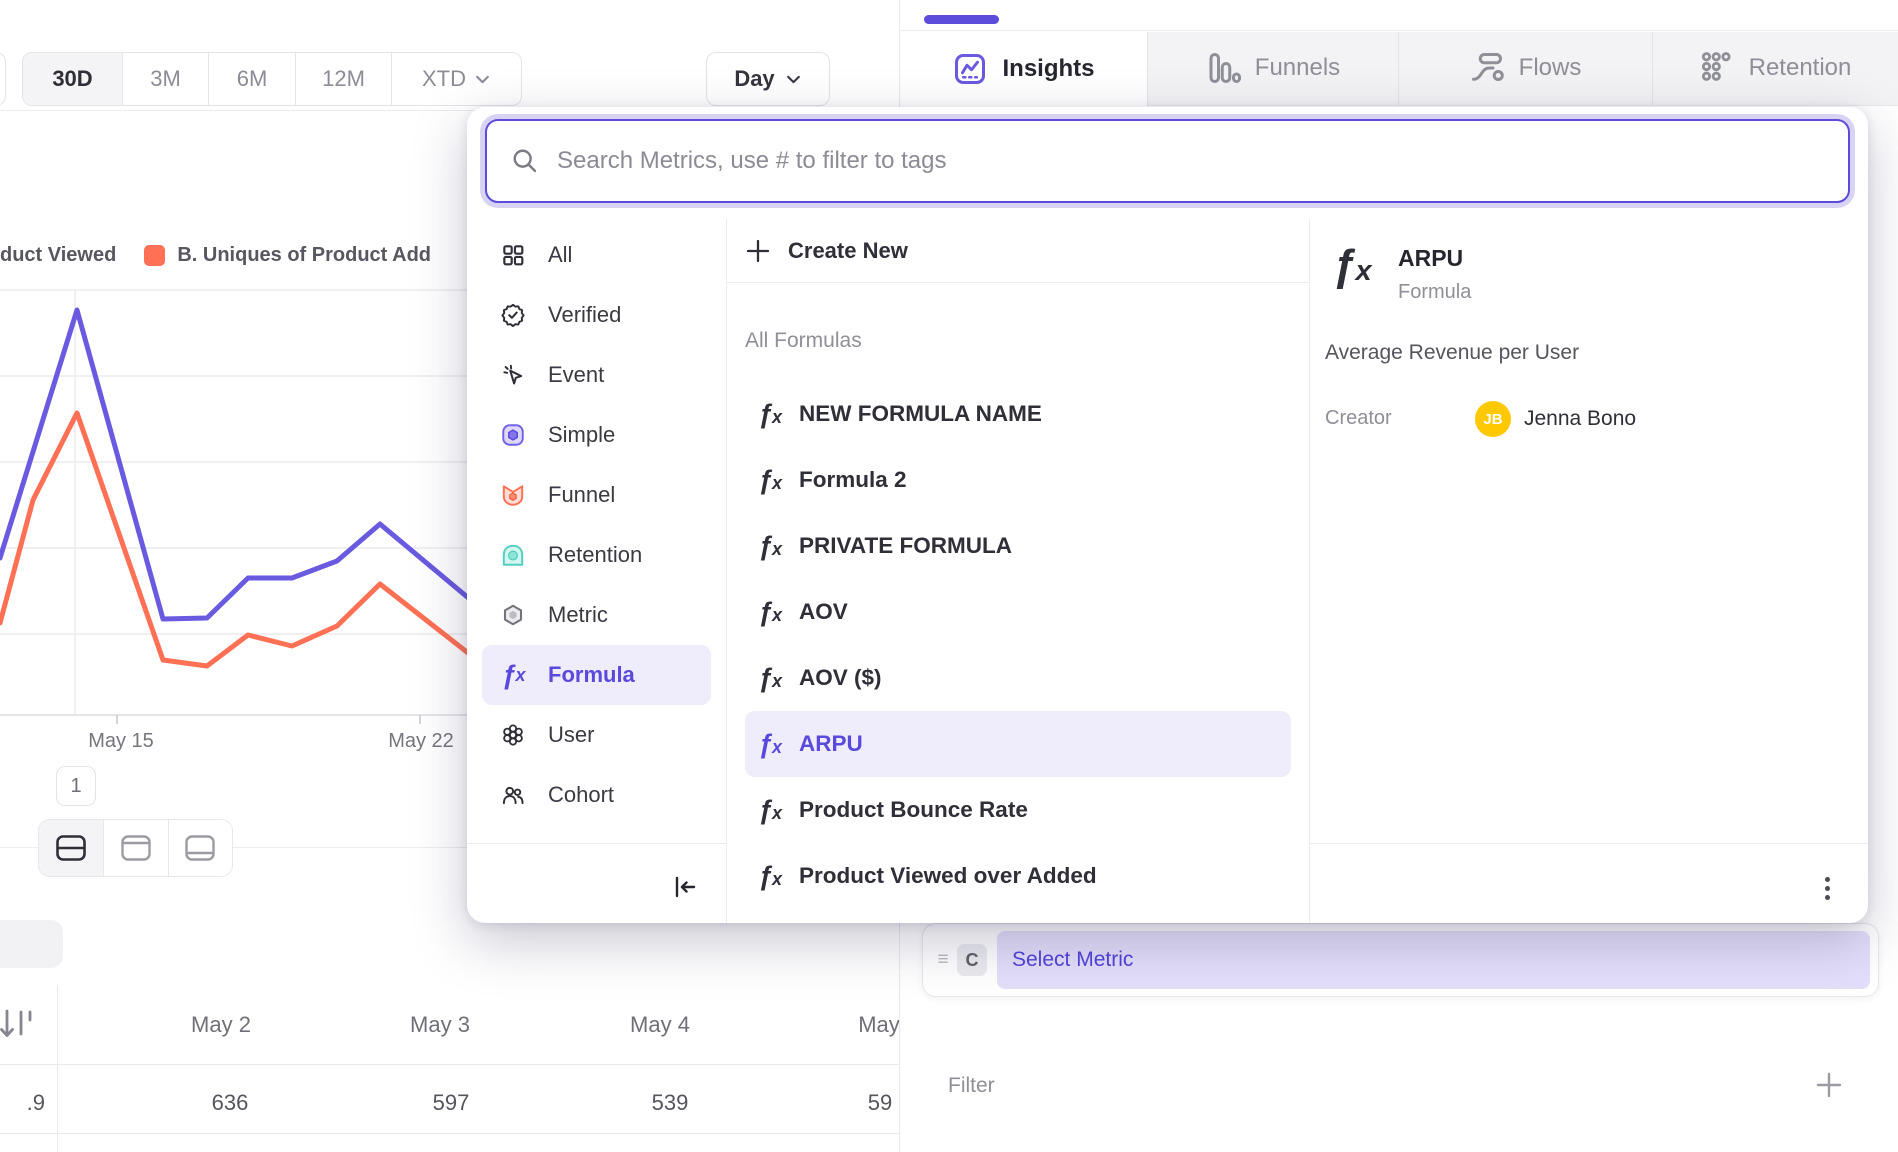  What do you see at coordinates (582, 434) in the screenshot?
I see `category-label: Simple` at bounding box center [582, 434].